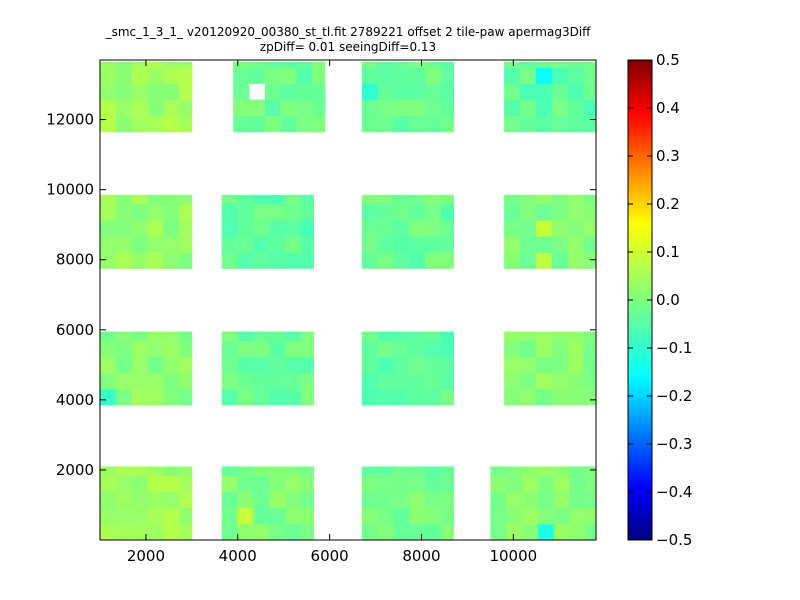 The height and width of the screenshot is (600, 800). Describe the element at coordinates (146, 556) in the screenshot. I see `x-tick-label: 2000` at that location.